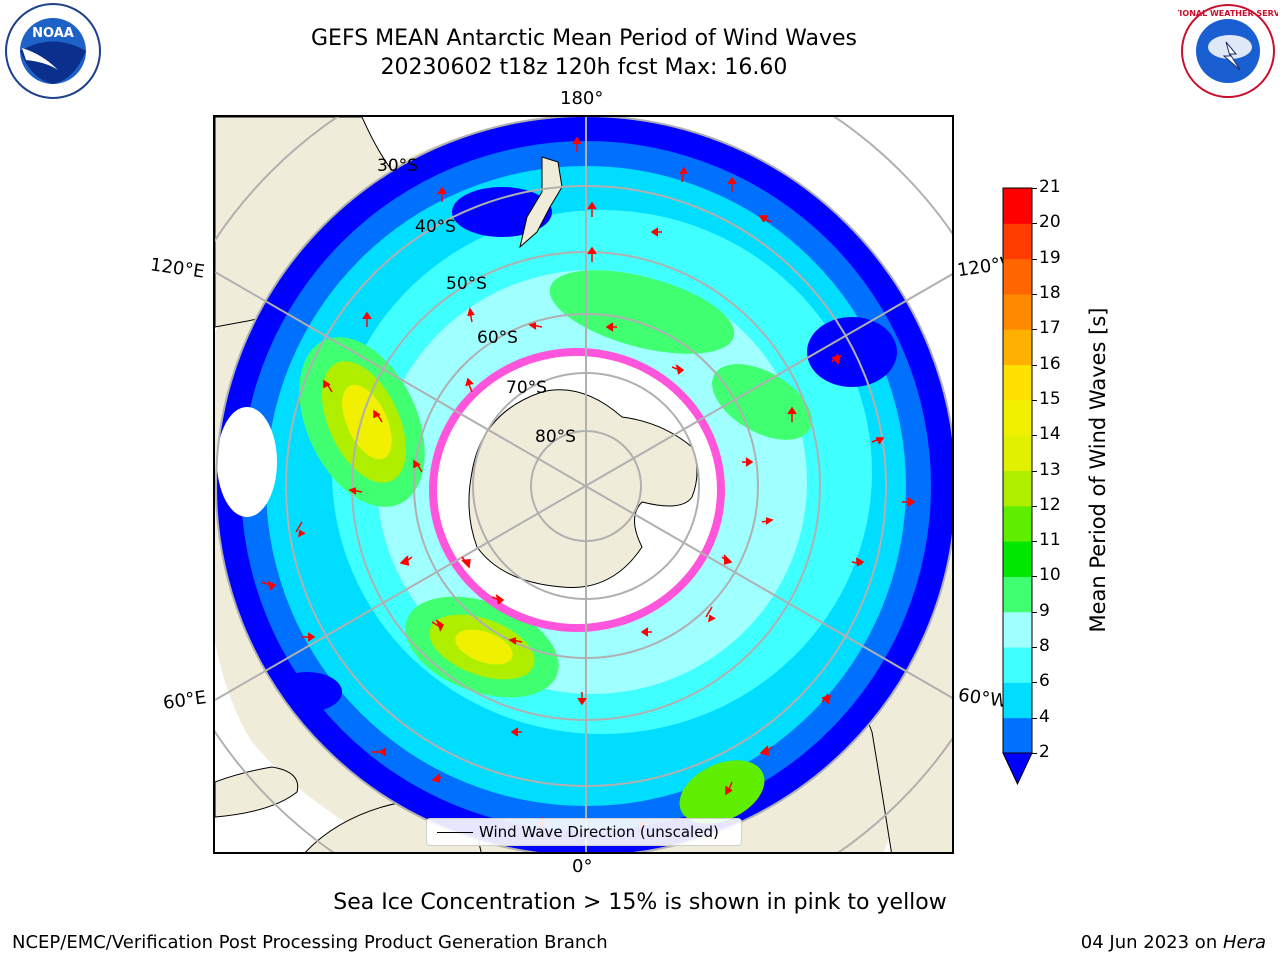 The image size is (1280, 960). Describe the element at coordinates (555, 437) in the screenshot. I see `lat-label-80s: 80°S` at that location.